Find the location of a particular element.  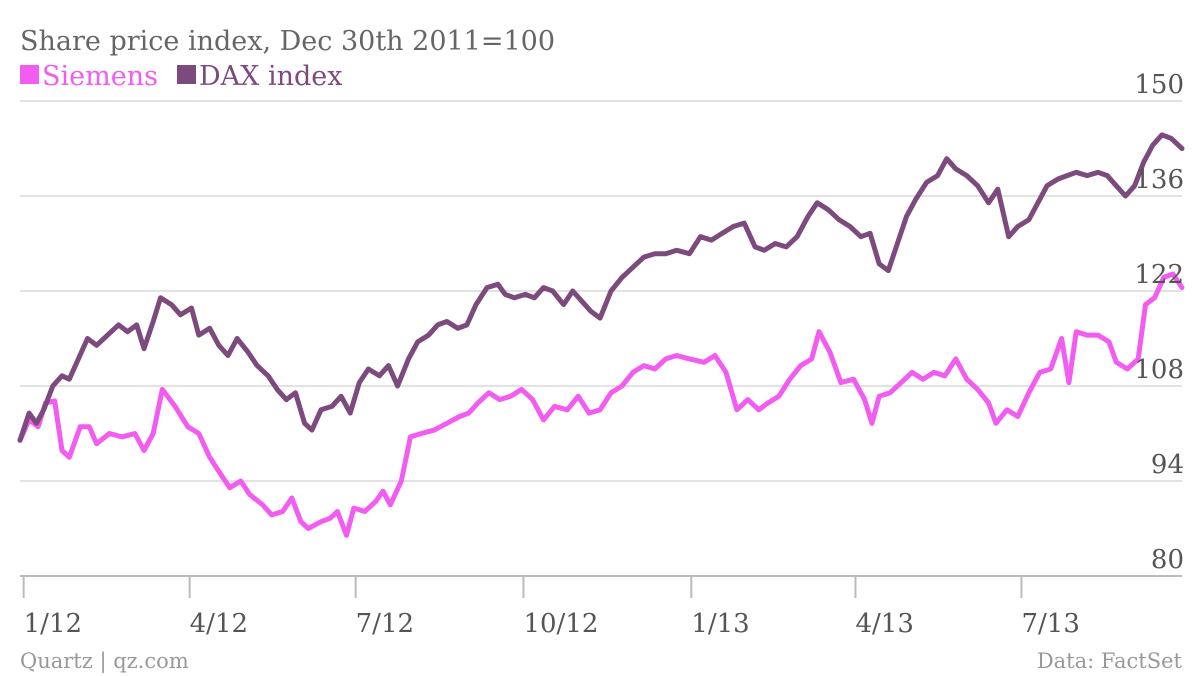

y-tick-label: 80 is located at coordinates (1167, 560).